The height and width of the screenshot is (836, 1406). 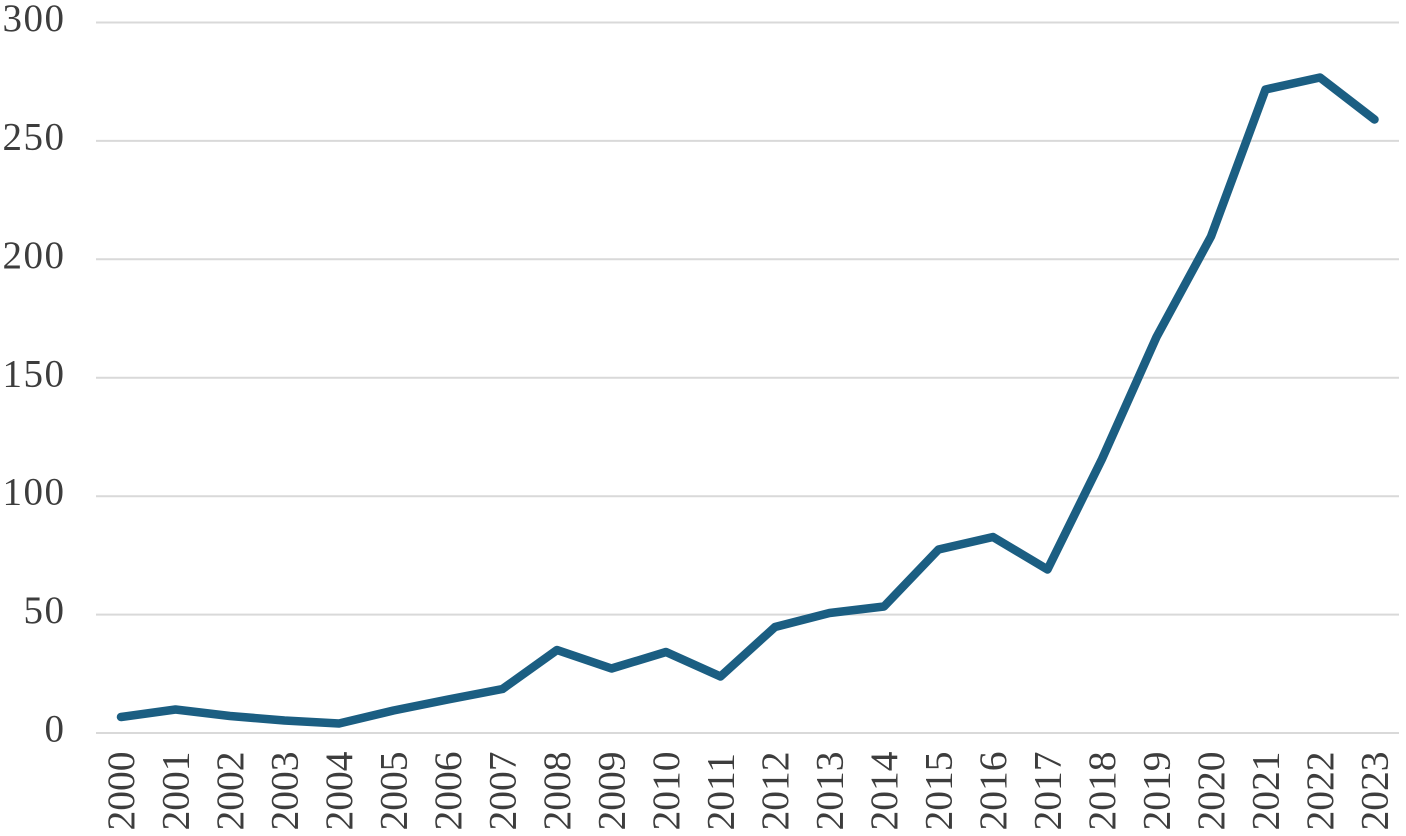 What do you see at coordinates (34, 255) in the screenshot?
I see `svg-text: 200` at bounding box center [34, 255].